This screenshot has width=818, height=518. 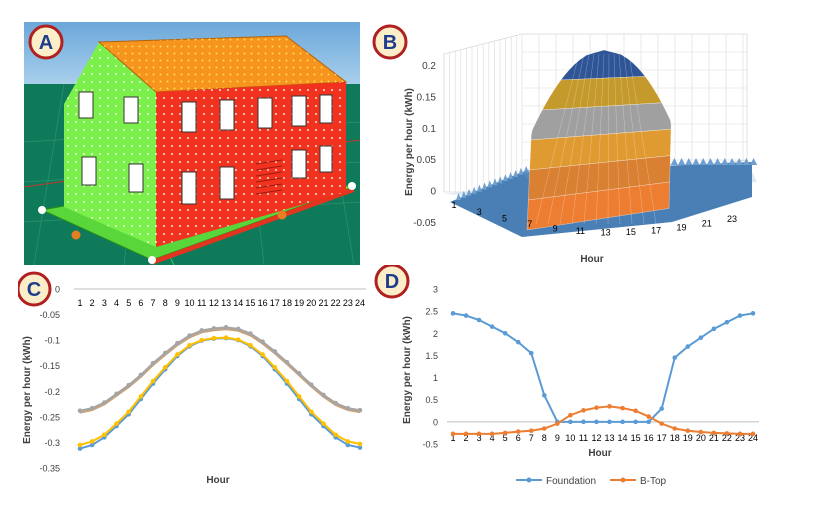 I want to click on chart-c-series-shadow, so click(x=220, y=371).